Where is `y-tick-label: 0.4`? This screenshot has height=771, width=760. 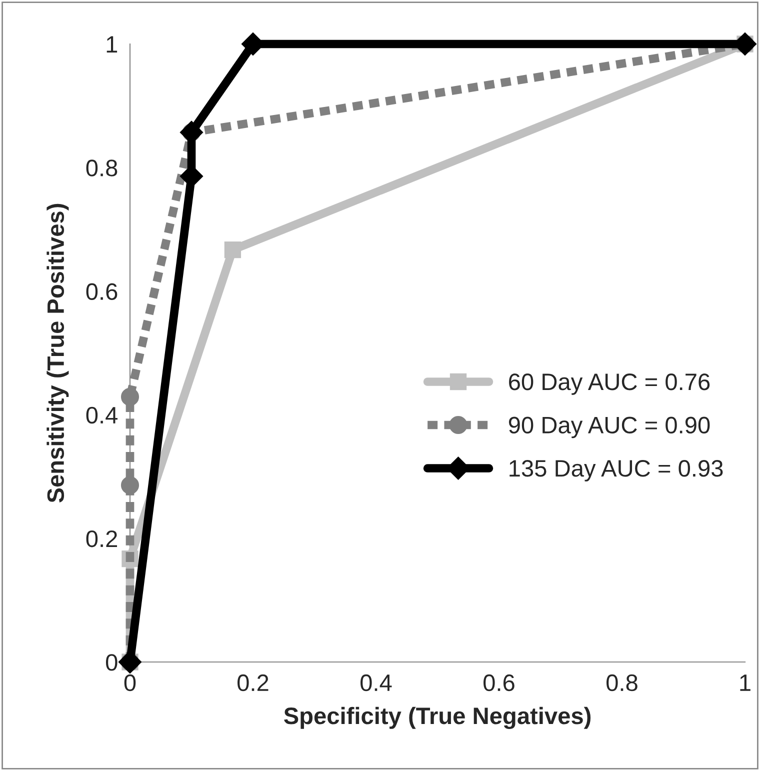
y-tick-label: 0.4 is located at coordinates (102, 415).